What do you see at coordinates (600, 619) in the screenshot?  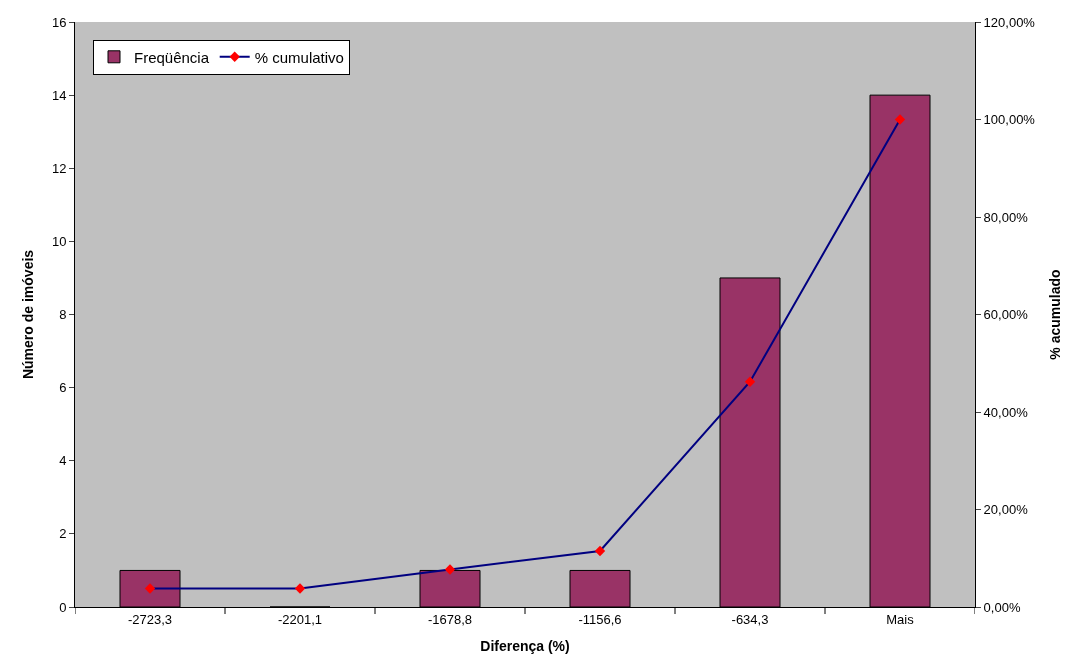 I see `x-tick-label: -1156,6` at bounding box center [600, 619].